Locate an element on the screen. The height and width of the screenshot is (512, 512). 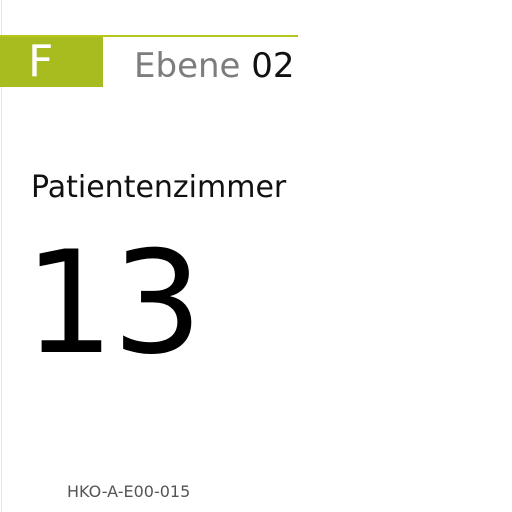
room-type: Patientenzimmer is located at coordinates (159, 187).